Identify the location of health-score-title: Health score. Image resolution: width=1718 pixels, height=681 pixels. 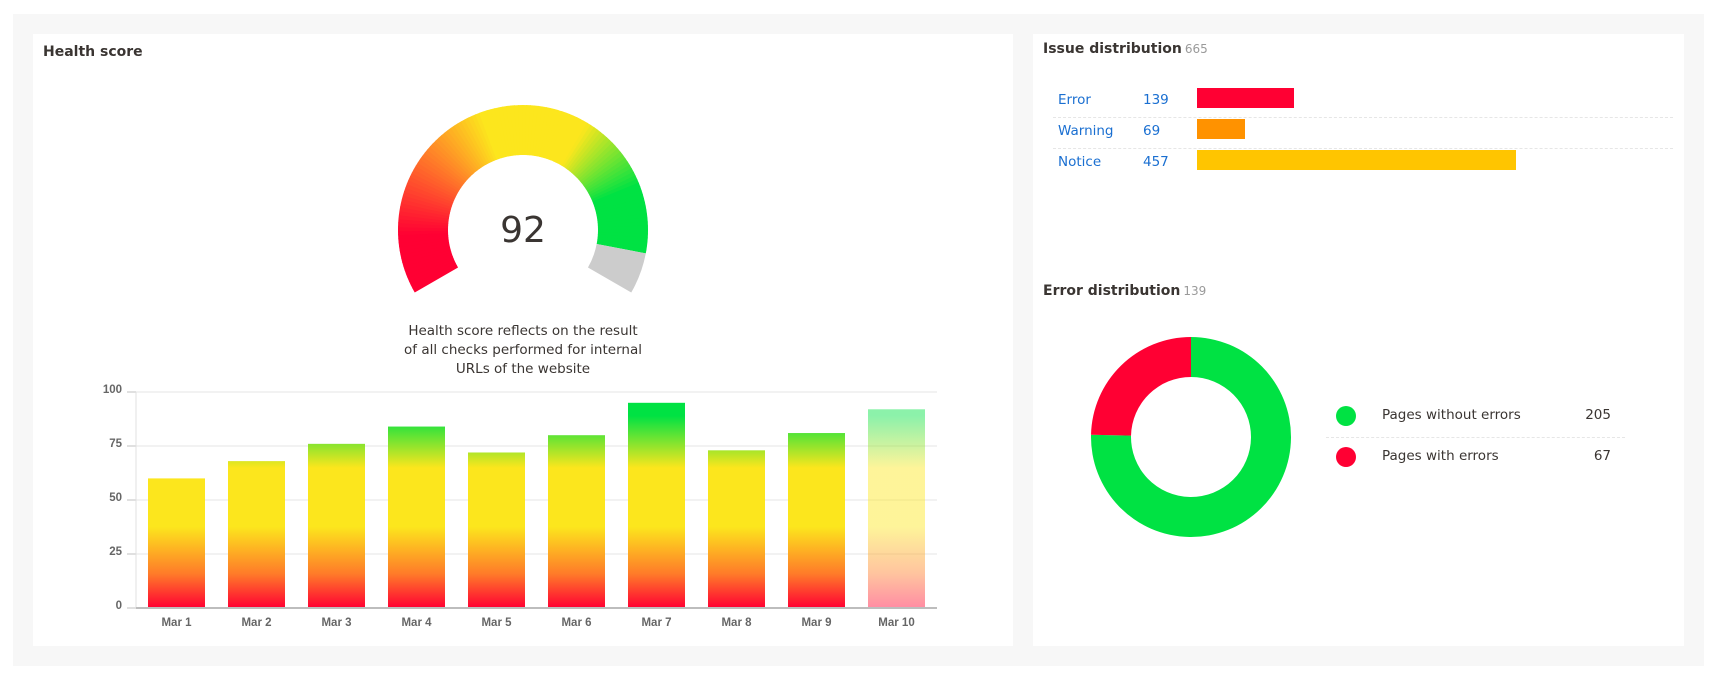
(93, 52).